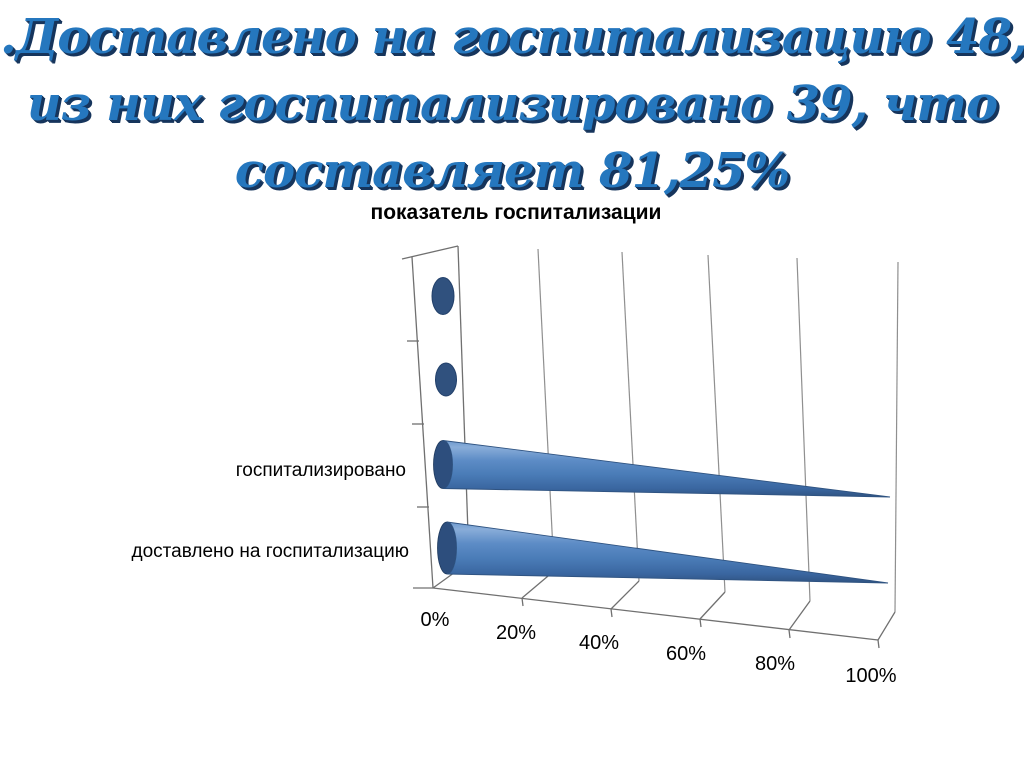  I want to click on x-label-100: 100%, so click(870, 676).